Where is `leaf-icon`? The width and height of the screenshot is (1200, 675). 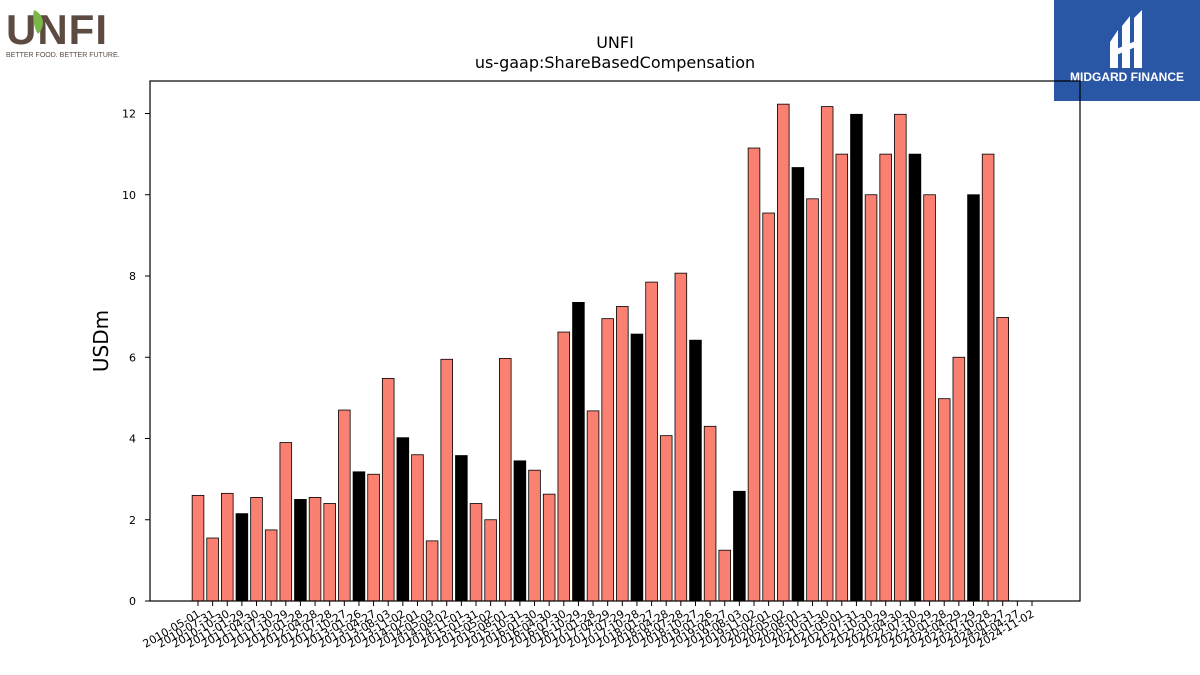
leaf-icon is located at coordinates (38, 22).